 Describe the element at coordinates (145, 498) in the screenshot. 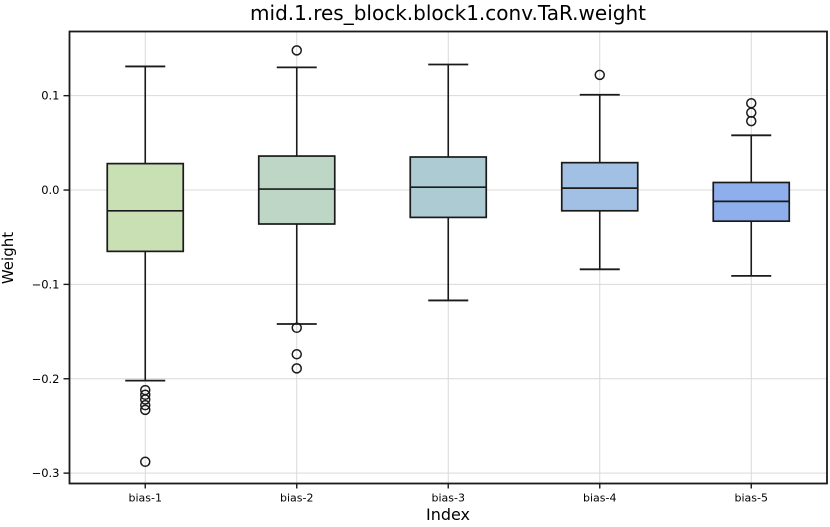

I see `x-tick-label: bias-1` at that location.